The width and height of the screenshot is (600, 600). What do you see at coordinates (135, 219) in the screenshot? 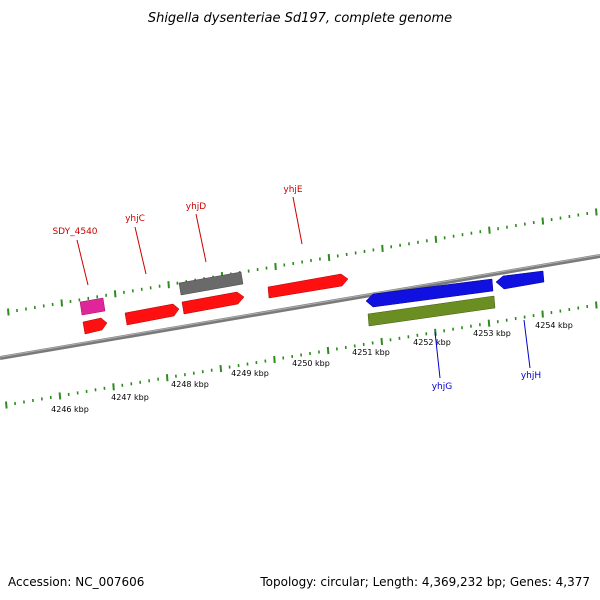
I see `label-yhjC: yhjC` at bounding box center [135, 219].